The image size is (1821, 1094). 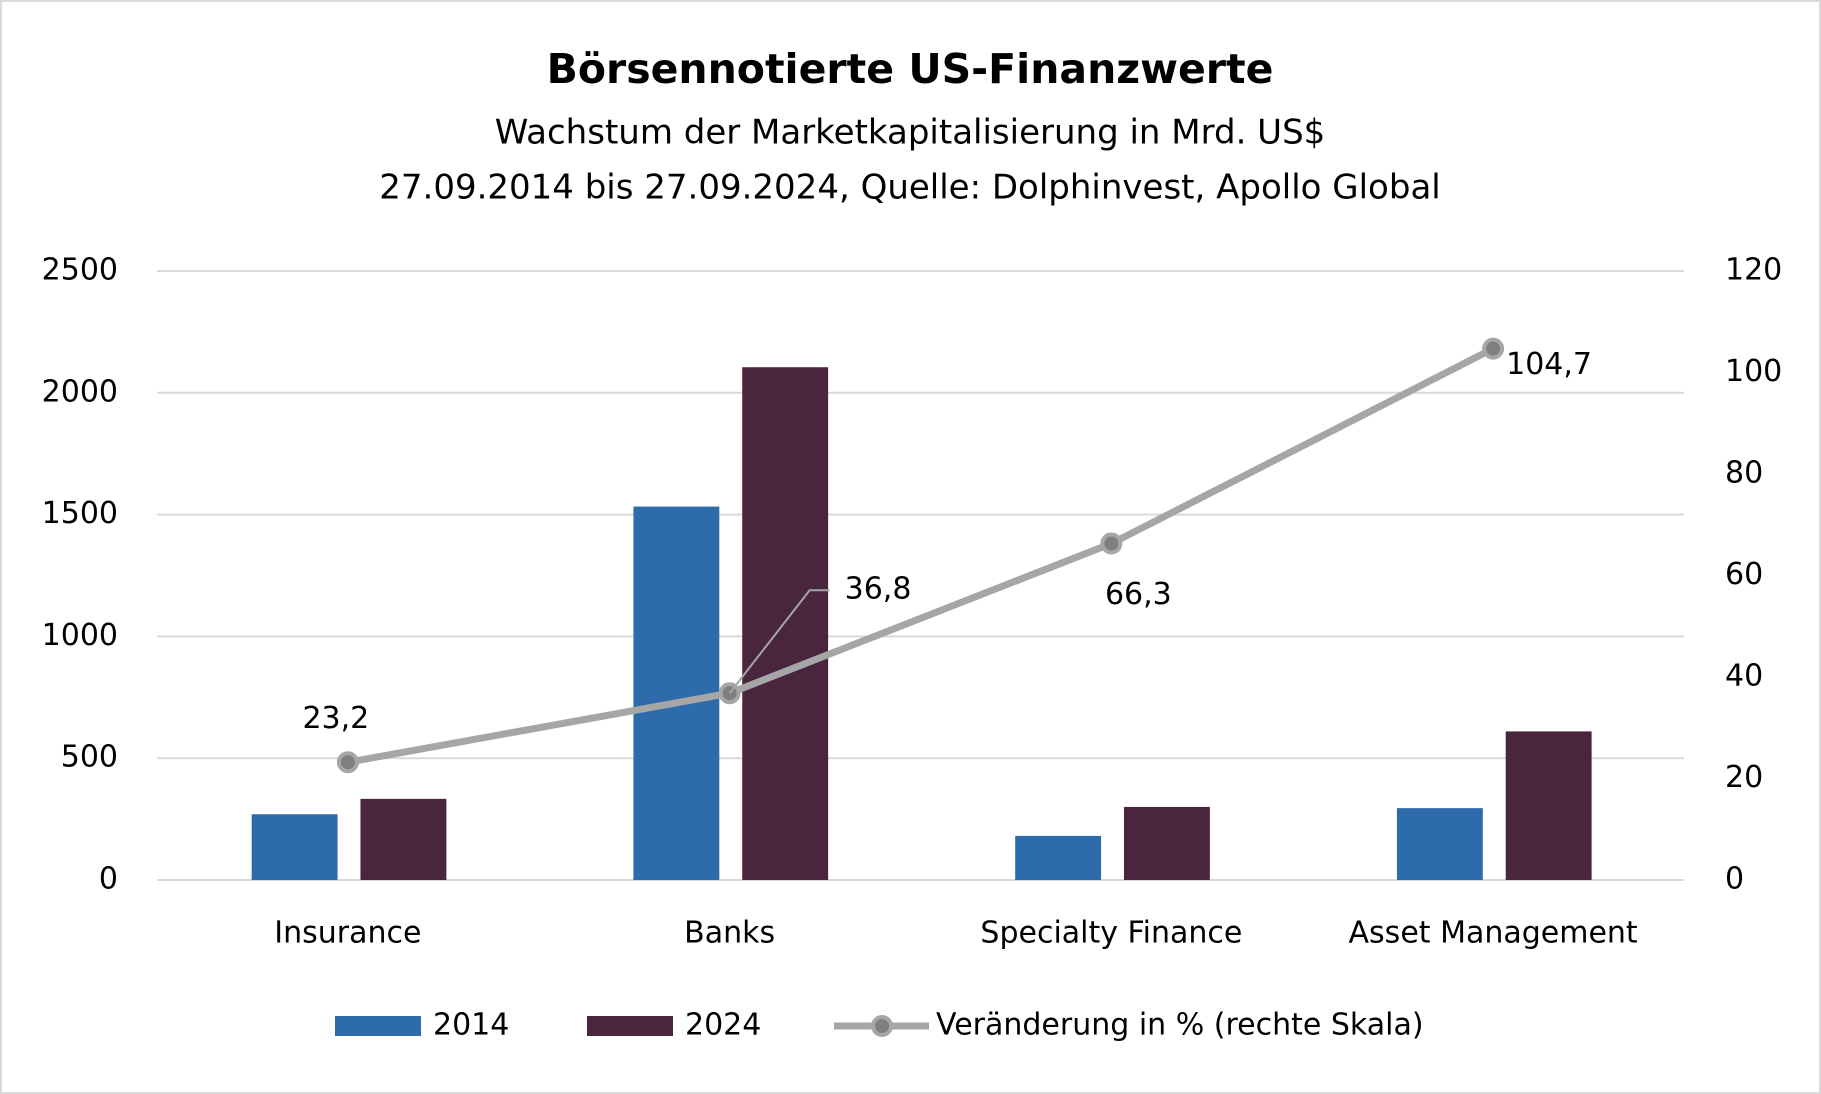 I want to click on y2-tick-label: 100, so click(x=1753, y=371).